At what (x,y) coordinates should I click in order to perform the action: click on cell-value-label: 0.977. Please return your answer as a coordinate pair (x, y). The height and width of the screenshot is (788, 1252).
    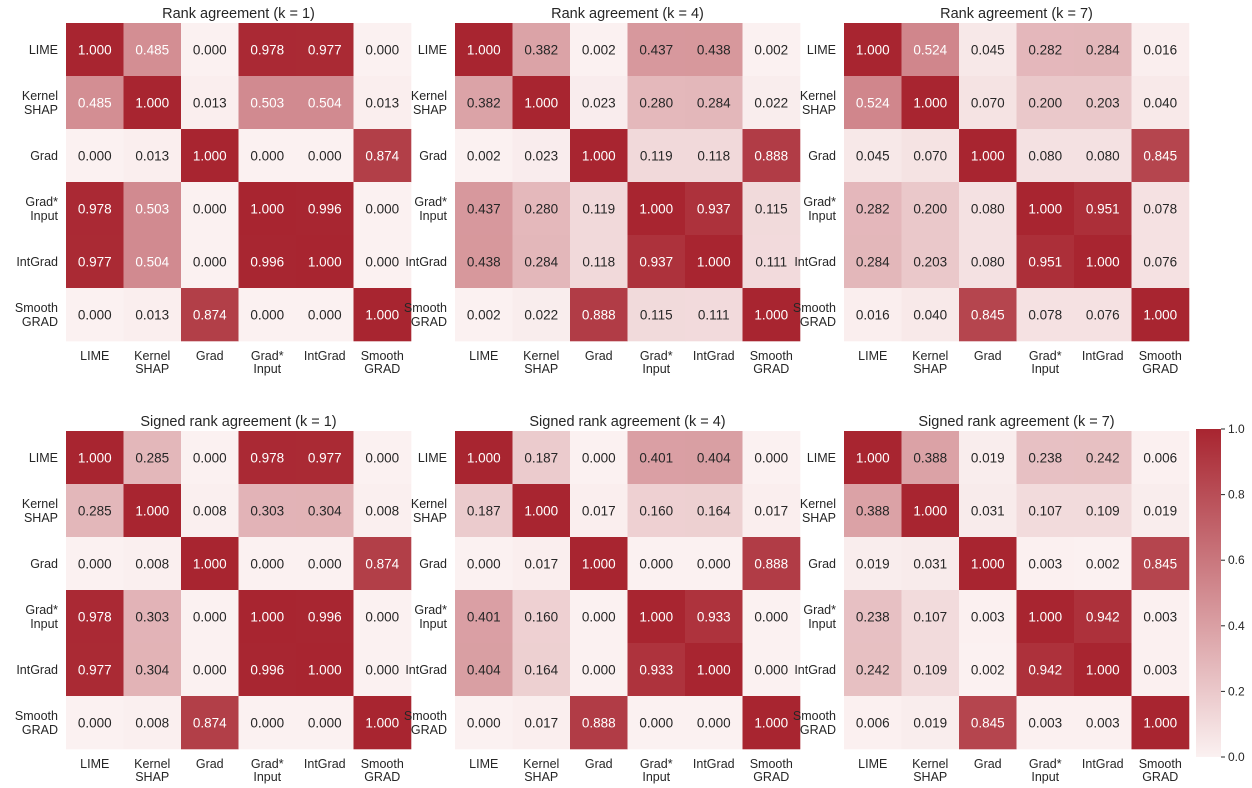
    Looking at the image, I should click on (95, 262).